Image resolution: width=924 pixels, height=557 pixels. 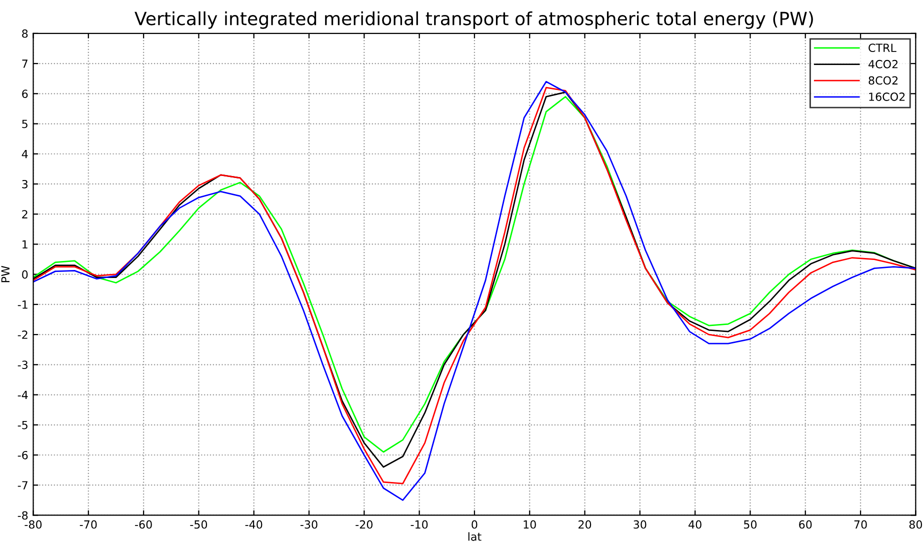 I want to click on y-tick-label: 5, so click(x=25, y=124).